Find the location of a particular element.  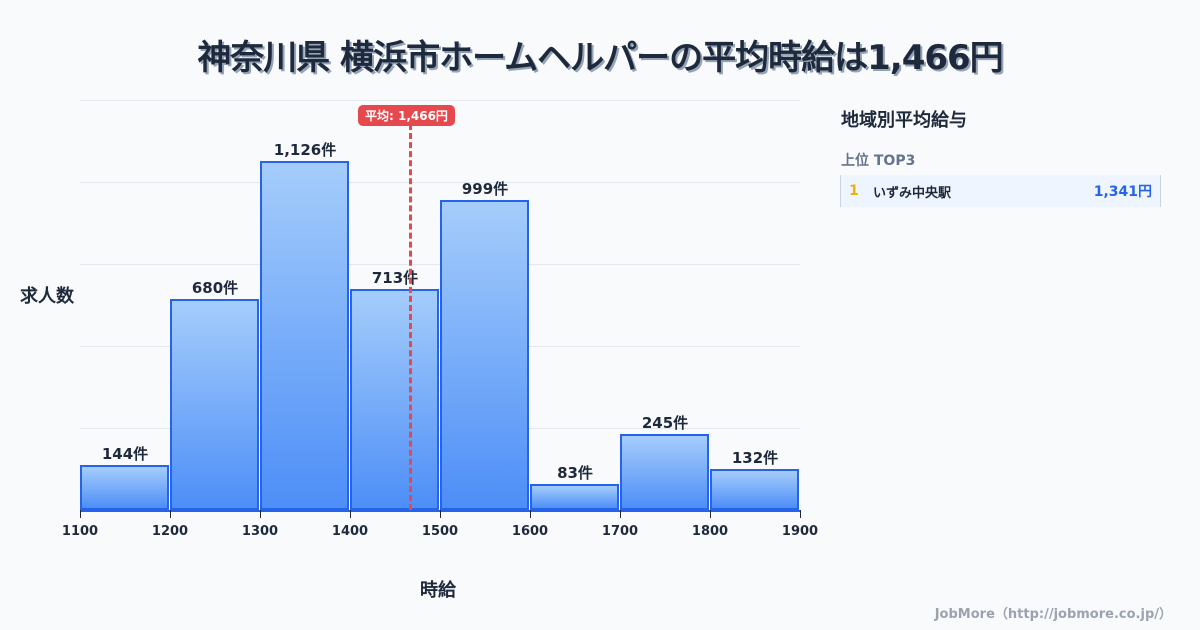

average-badge: 平均: 1,466円 is located at coordinates (406, 115).